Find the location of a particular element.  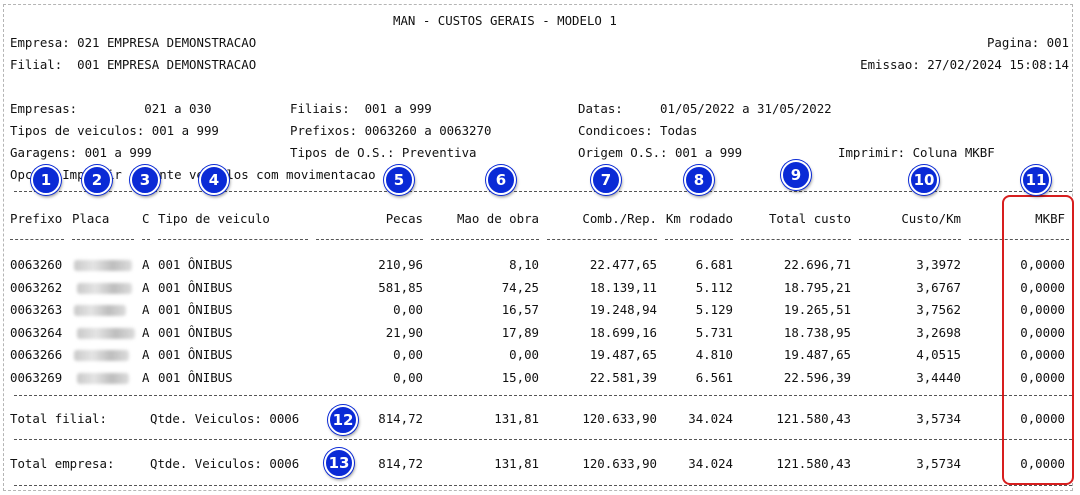

cell-custo-km: 3,6767 is located at coordinates (938, 287).